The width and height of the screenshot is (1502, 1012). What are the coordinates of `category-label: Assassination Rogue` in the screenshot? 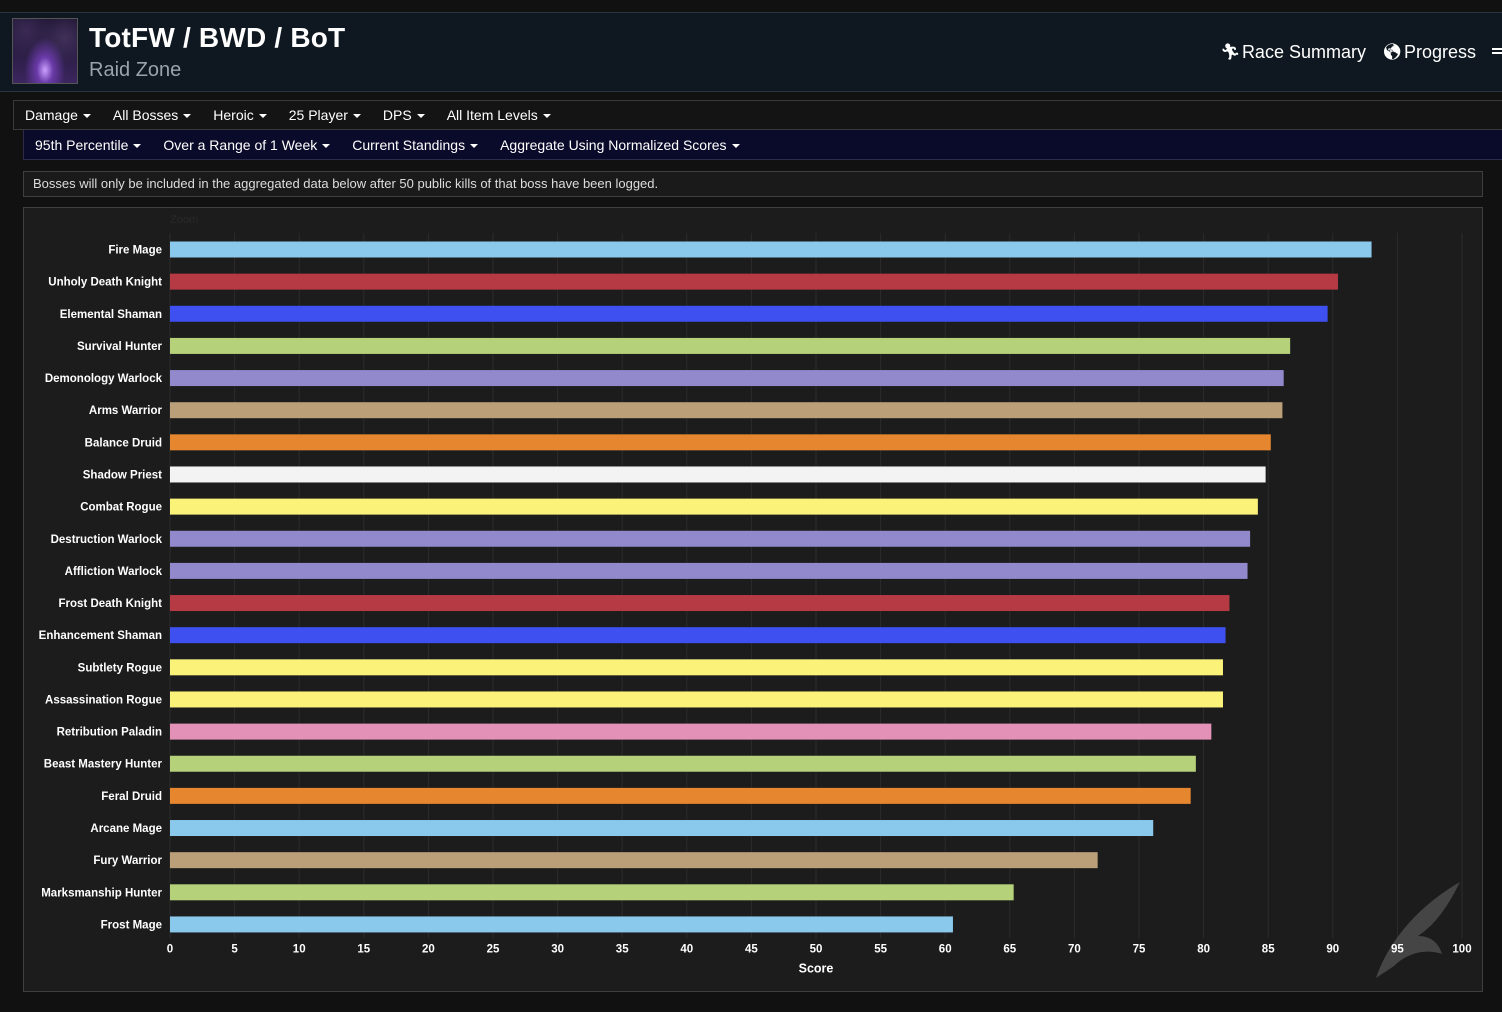 It's located at (103, 700).